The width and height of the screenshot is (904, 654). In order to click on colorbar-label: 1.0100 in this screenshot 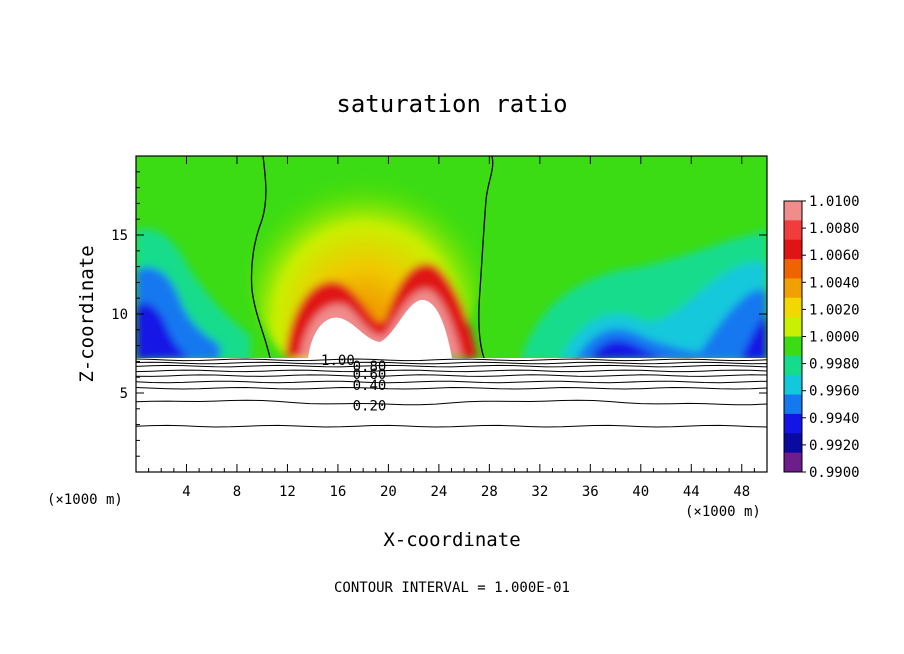, I will do `click(834, 202)`.